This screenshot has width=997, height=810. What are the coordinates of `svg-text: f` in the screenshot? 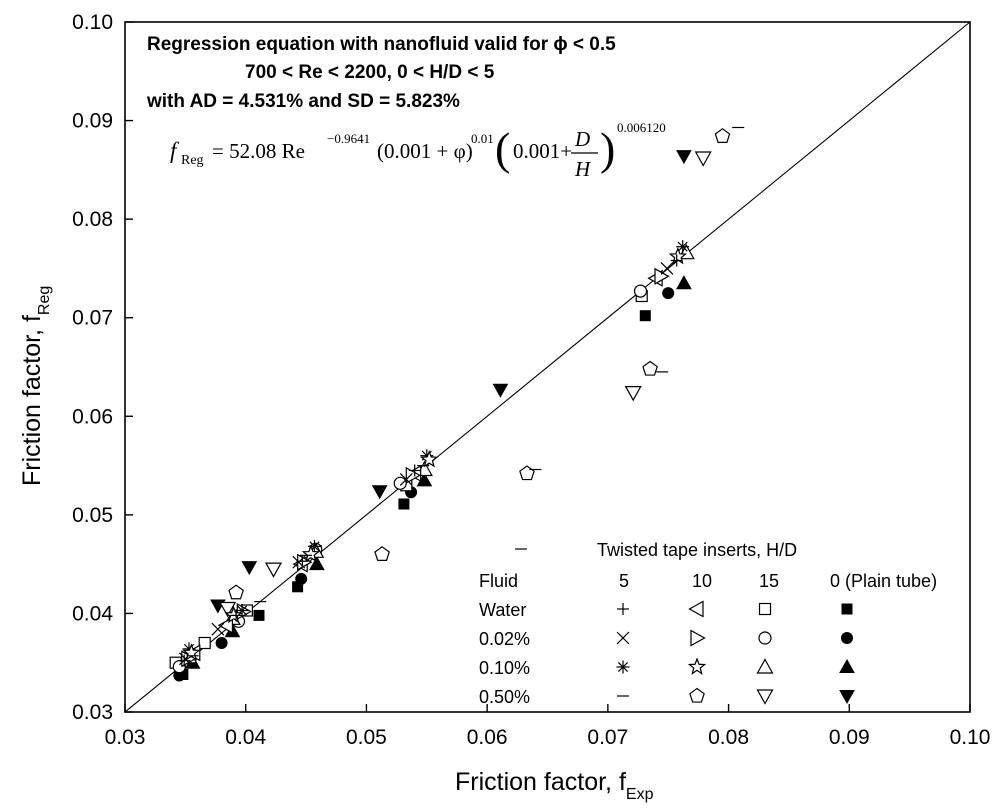 It's located at (175, 150).